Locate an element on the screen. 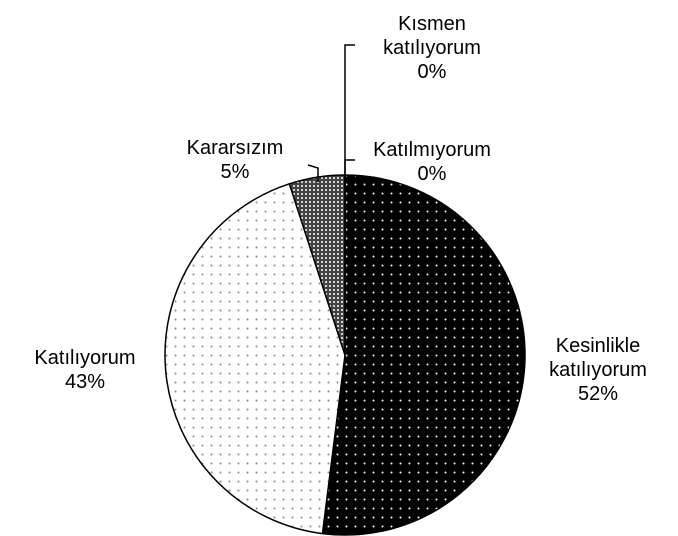 The image size is (678, 536). category-label: Kesinlikle katılıyorum is located at coordinates (598, 358).